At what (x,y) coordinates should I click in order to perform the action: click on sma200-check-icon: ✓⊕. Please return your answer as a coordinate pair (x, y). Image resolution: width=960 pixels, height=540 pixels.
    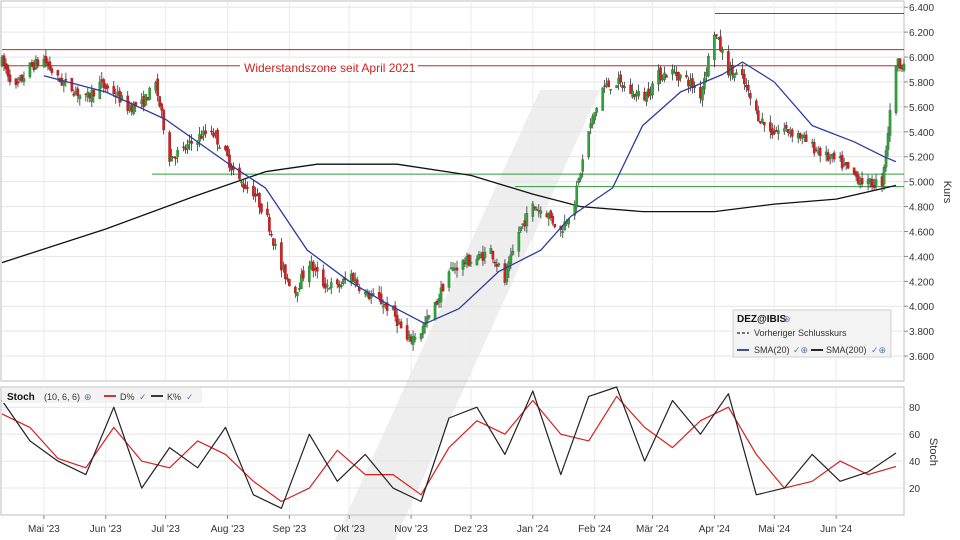
    Looking at the image, I should click on (878, 350).